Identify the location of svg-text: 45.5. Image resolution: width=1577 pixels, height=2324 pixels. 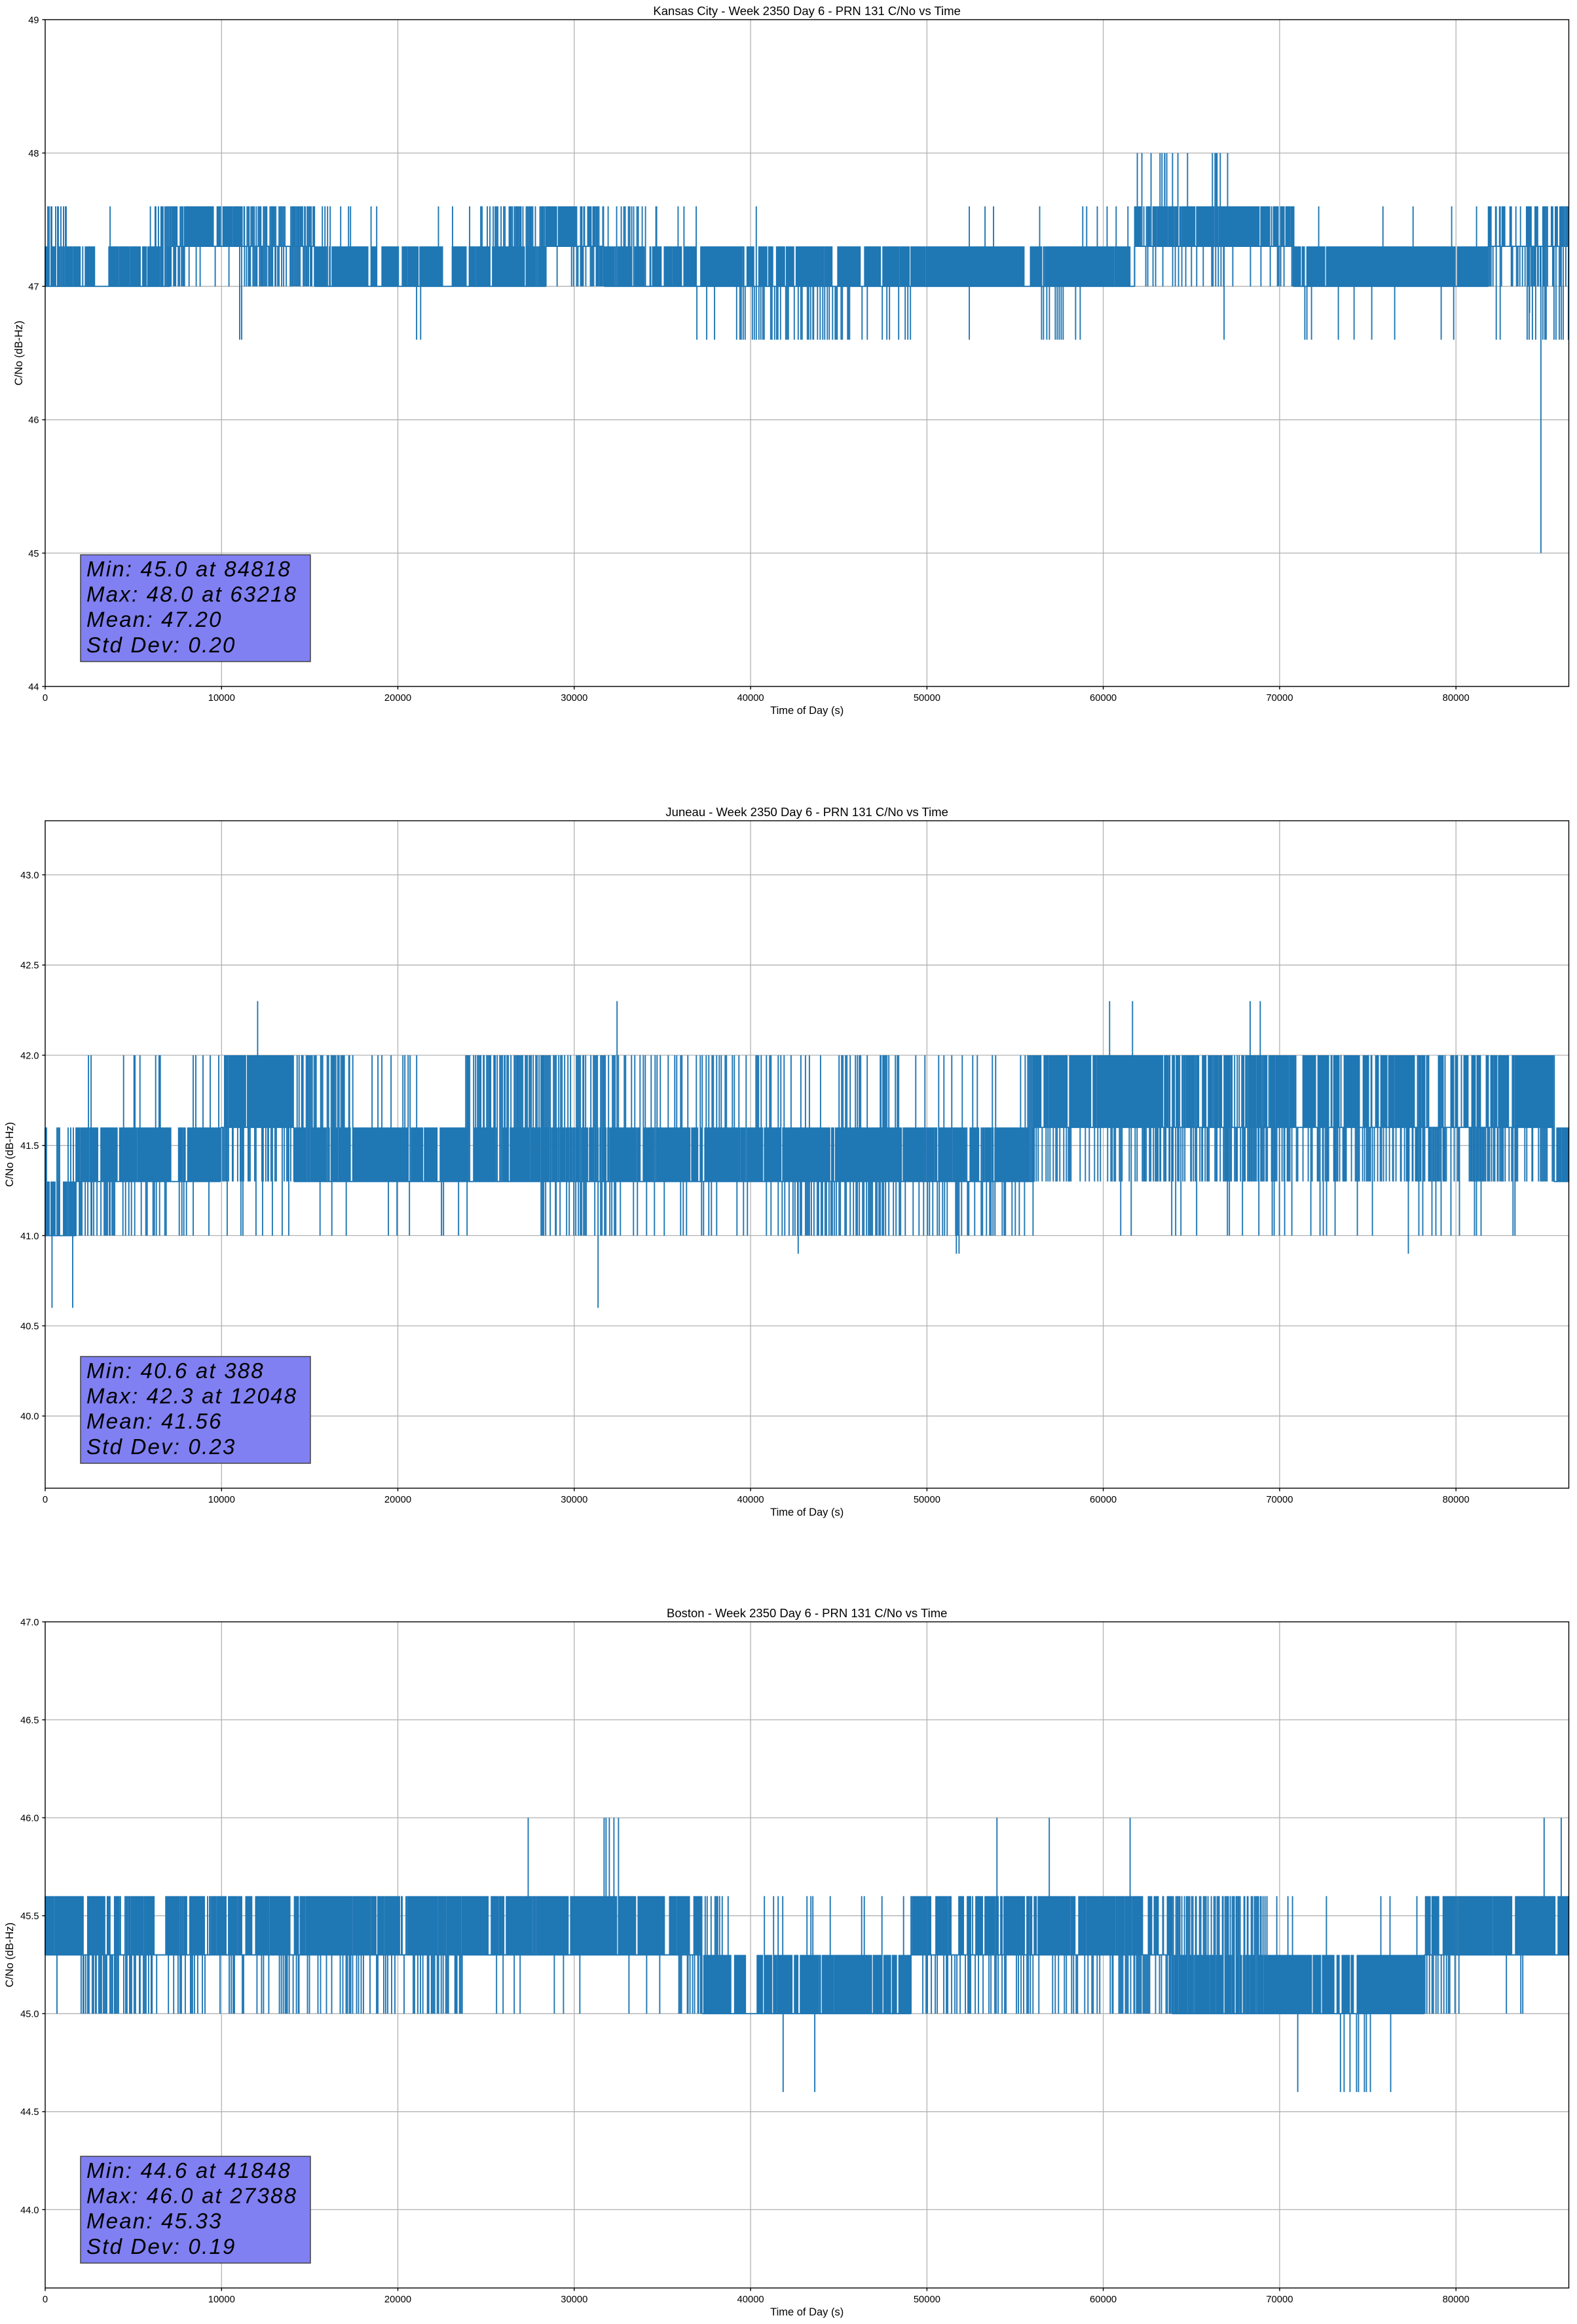
(29, 1916).